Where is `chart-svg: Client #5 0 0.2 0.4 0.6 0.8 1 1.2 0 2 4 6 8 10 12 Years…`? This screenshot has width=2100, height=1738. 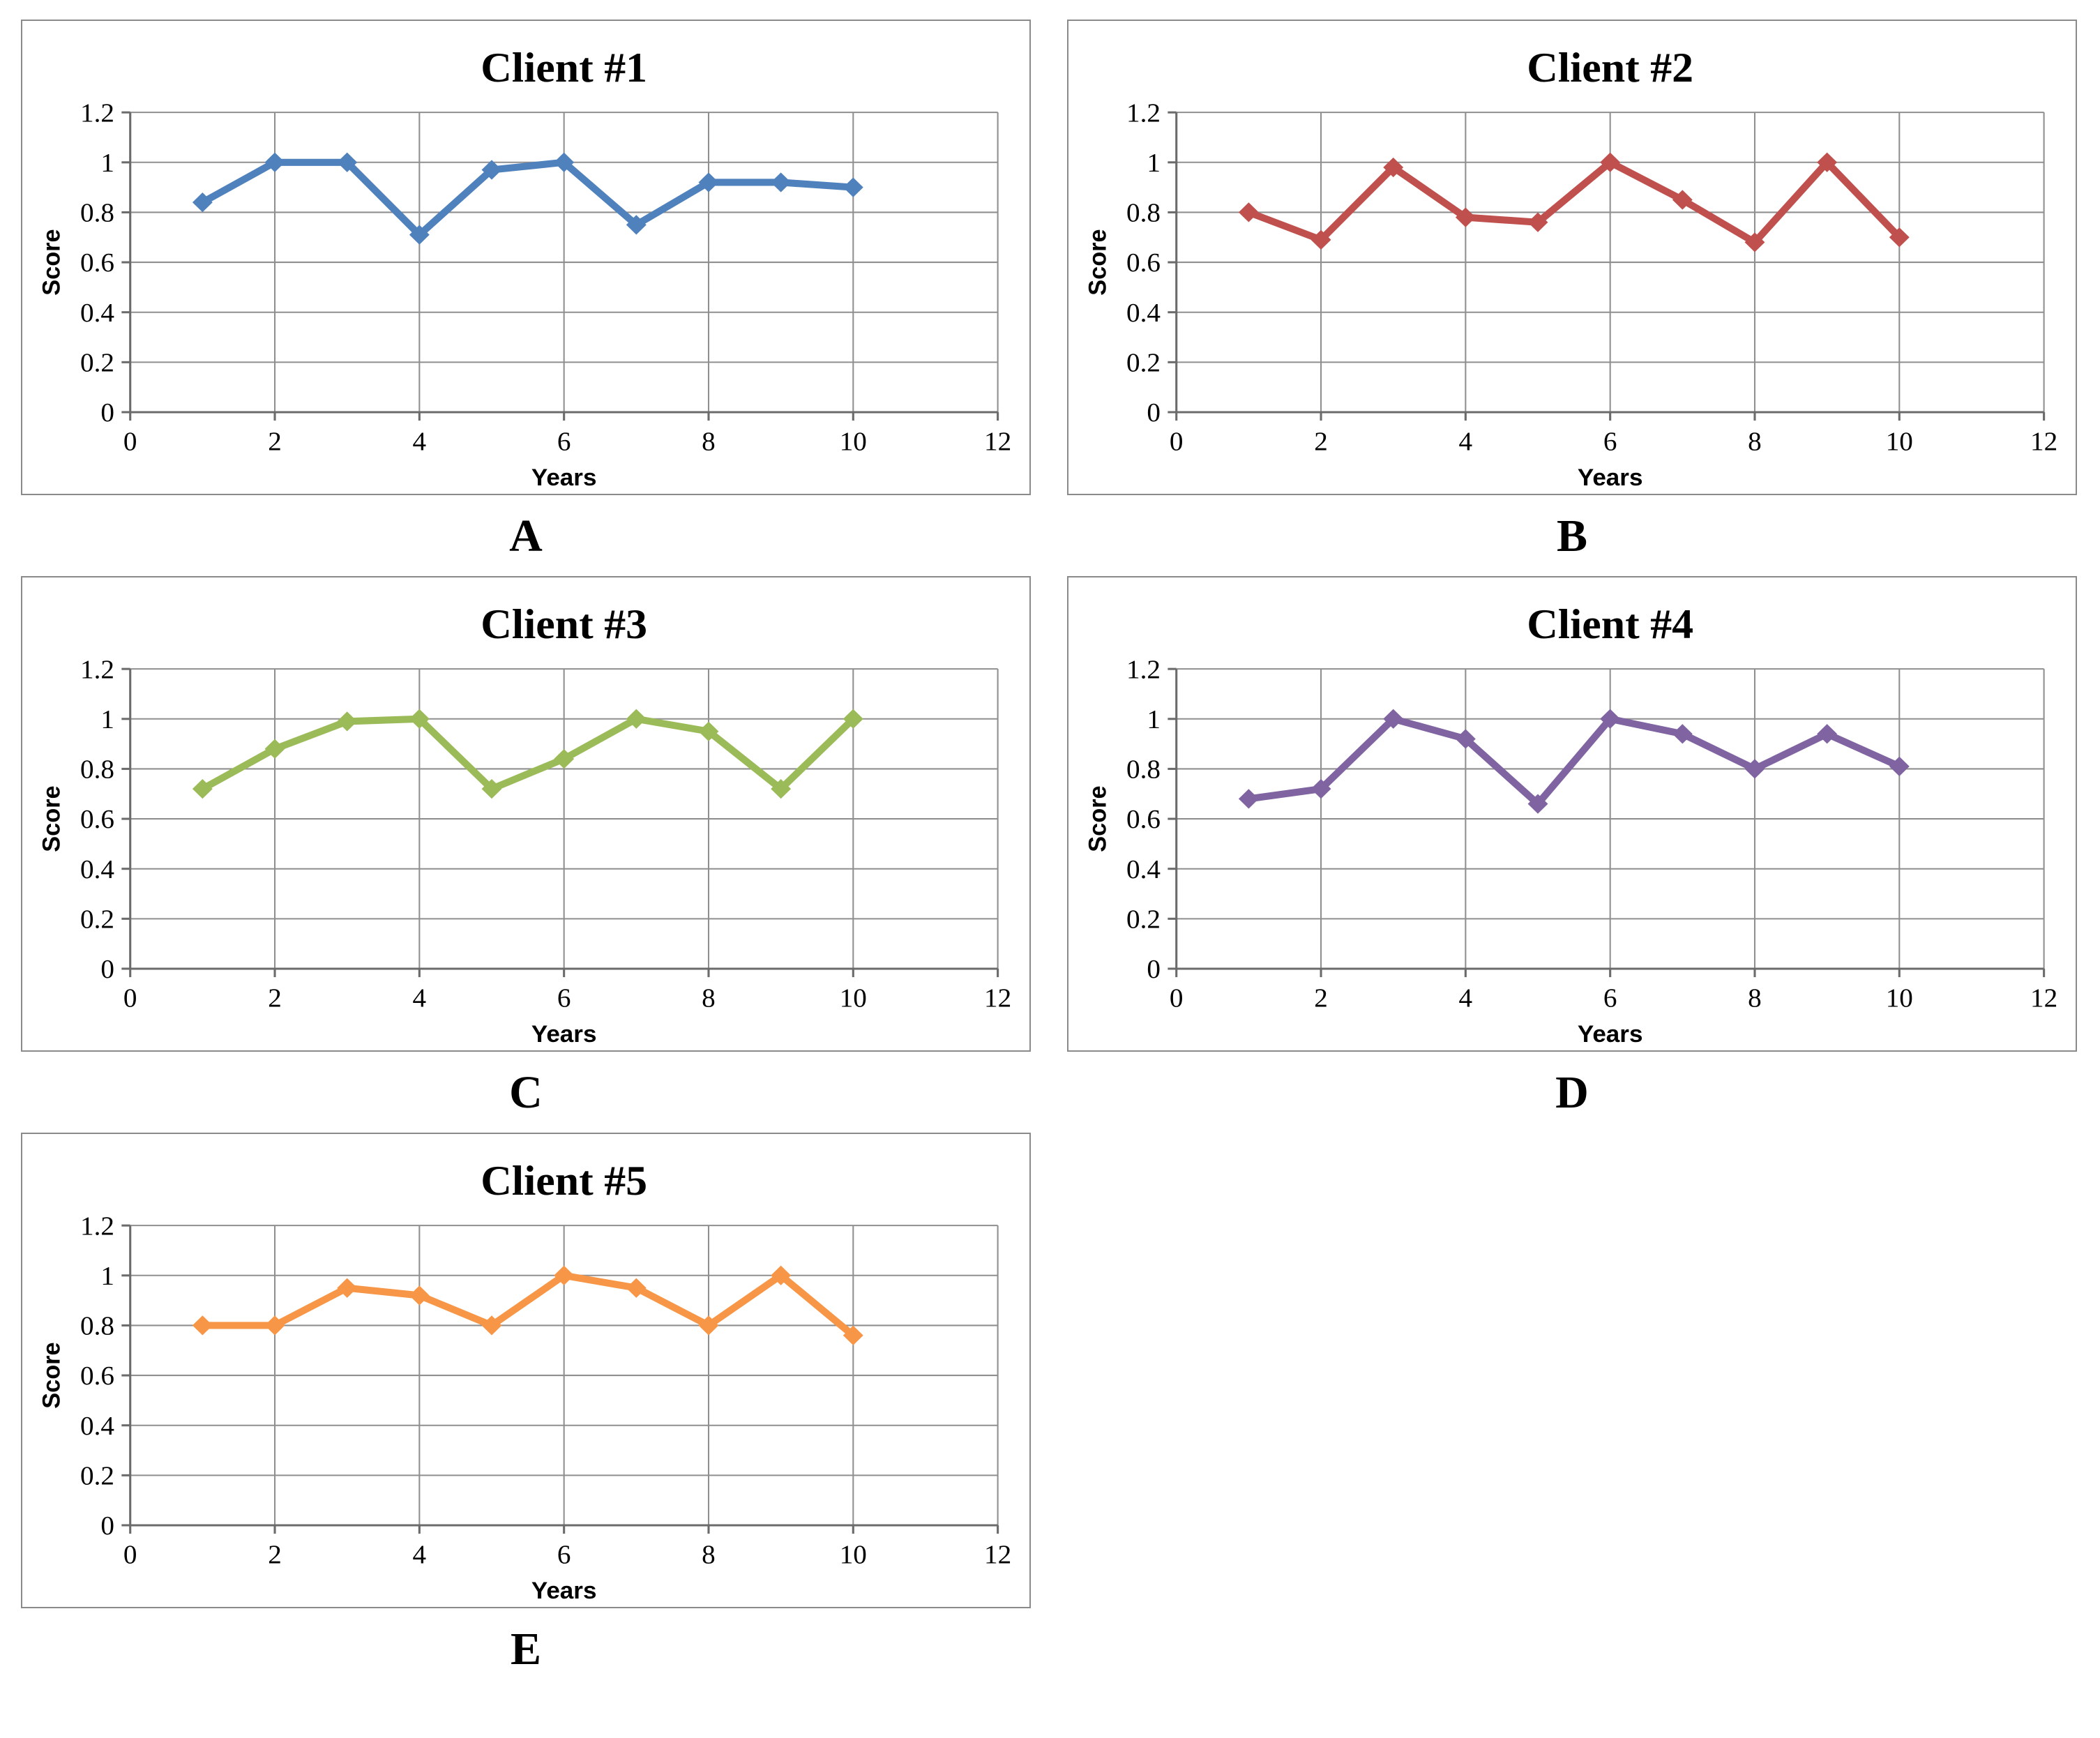 chart-svg: Client #5 0 0.2 0.4 0.6 0.8 1 1.2 0 2 4 6 8 10 12 Years… is located at coordinates (524, 1380).